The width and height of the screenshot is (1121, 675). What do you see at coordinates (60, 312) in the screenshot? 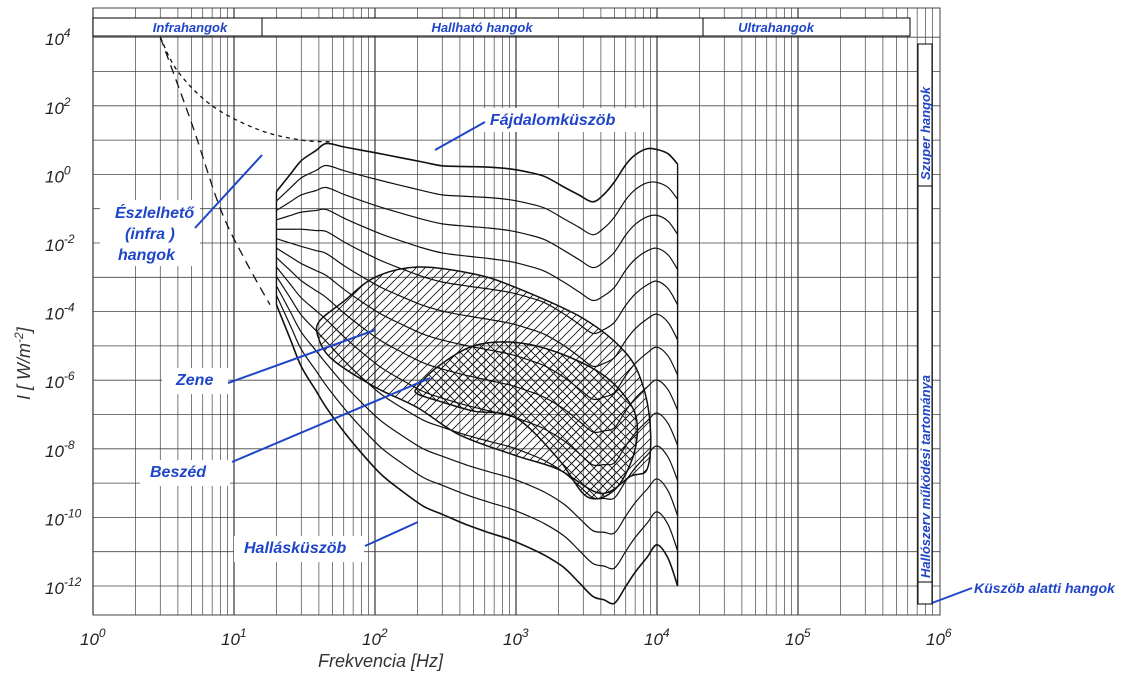
I see `y-tick-label: 10⁻⁴` at bounding box center [60, 312].